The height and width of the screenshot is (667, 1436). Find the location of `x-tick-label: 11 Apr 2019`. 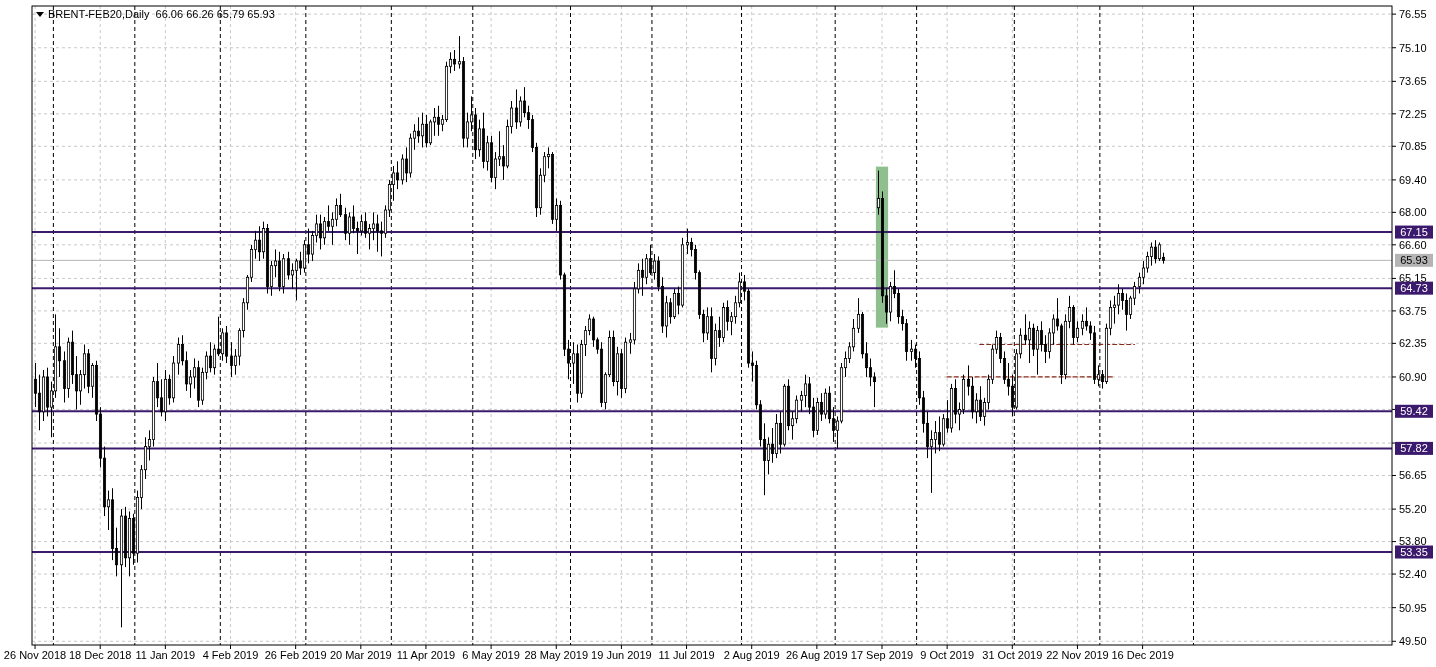

x-tick-label: 11 Apr 2019 is located at coordinates (426, 655).